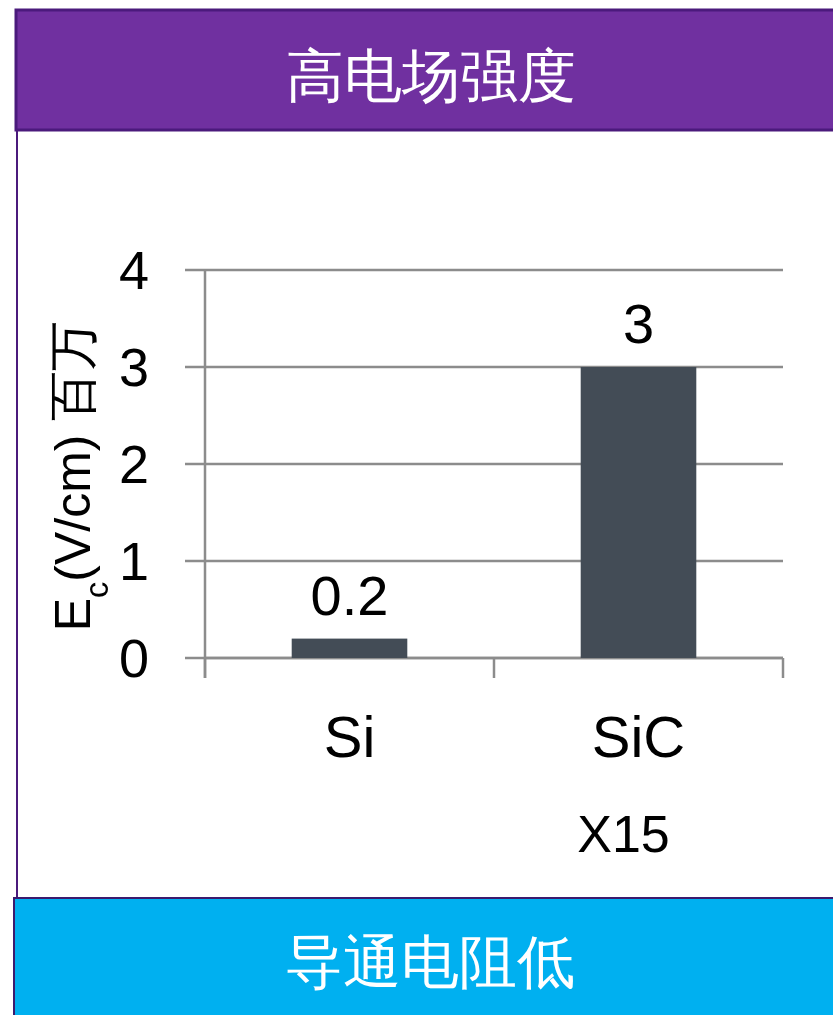 This screenshot has width=833, height=1015. Describe the element at coordinates (133, 658) in the screenshot. I see `y-tick-label: 0` at that location.